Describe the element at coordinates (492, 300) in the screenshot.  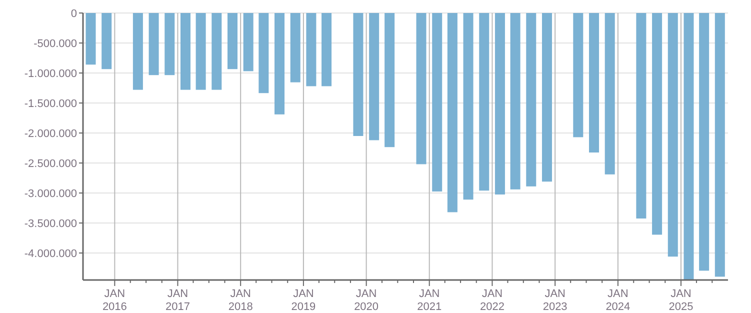
I see `x-tick-label: JAN 2022` at that location.